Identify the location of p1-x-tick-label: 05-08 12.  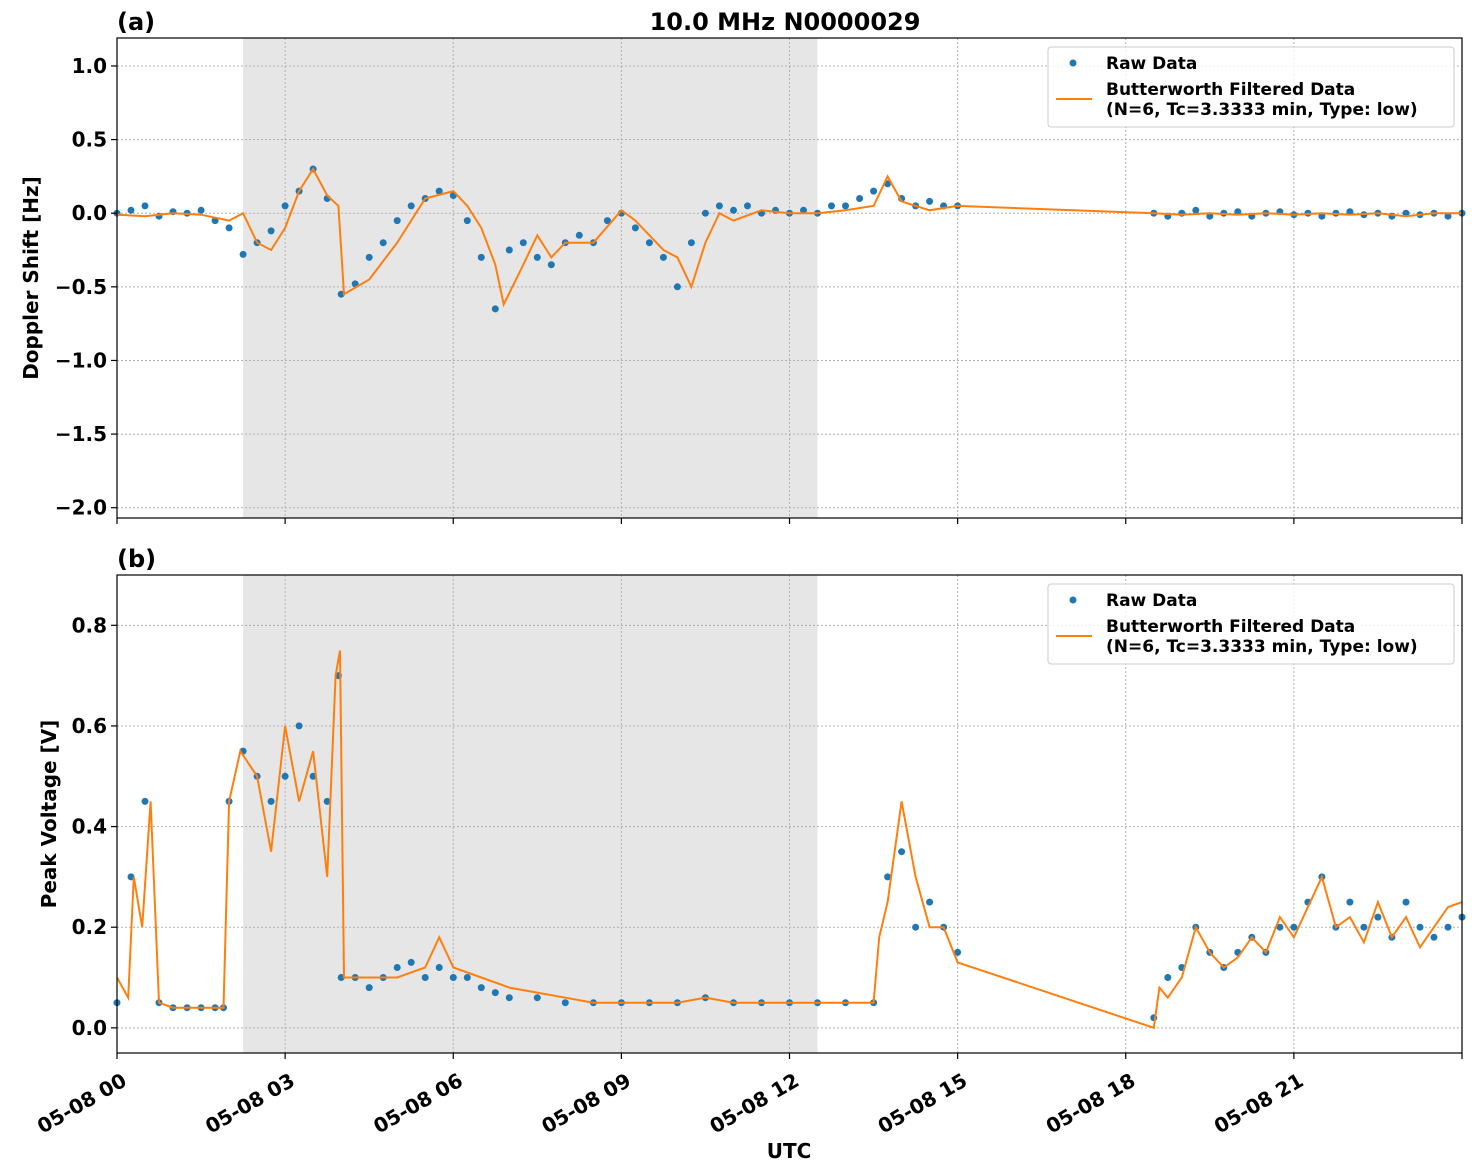
(754, 1103).